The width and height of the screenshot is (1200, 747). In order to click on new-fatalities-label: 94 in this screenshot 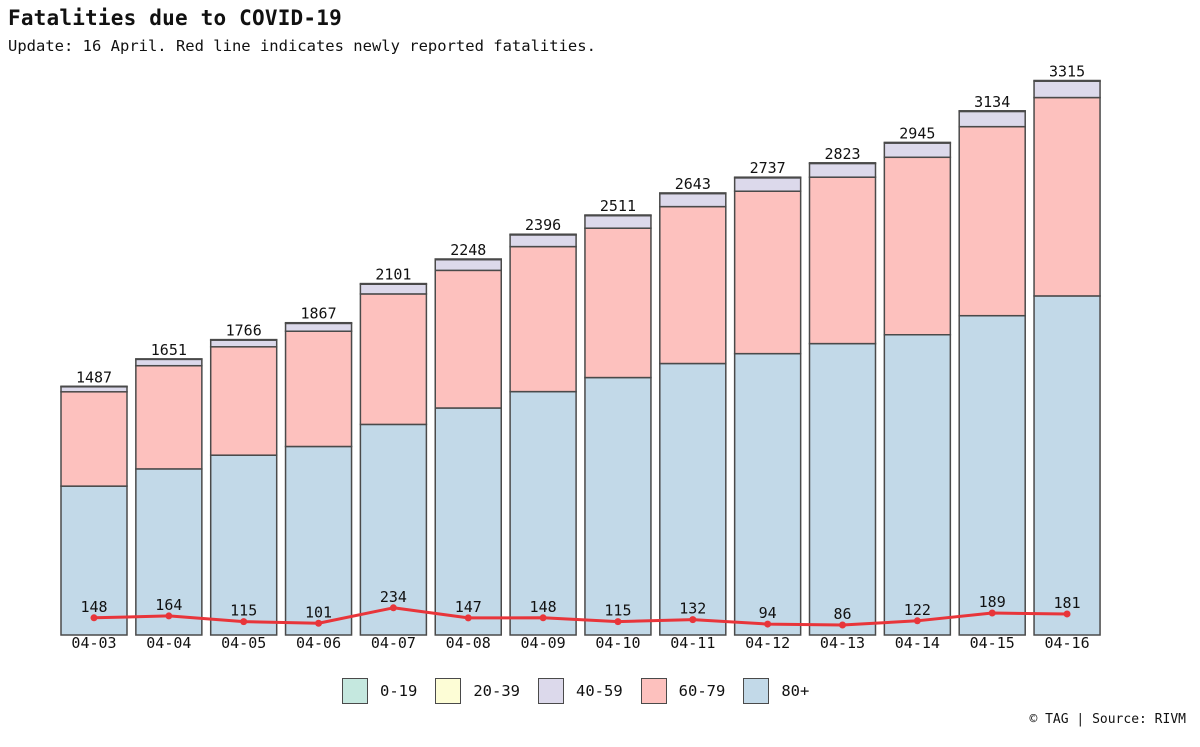, I will do `click(768, 613)`.